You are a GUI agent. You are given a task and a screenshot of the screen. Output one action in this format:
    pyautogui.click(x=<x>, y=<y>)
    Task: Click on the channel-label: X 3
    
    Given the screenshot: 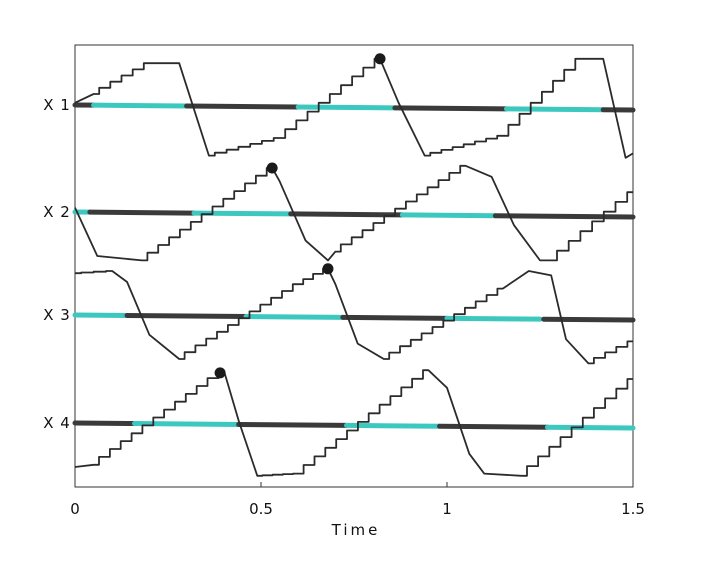 What is the action you would take?
    pyautogui.click(x=57, y=315)
    